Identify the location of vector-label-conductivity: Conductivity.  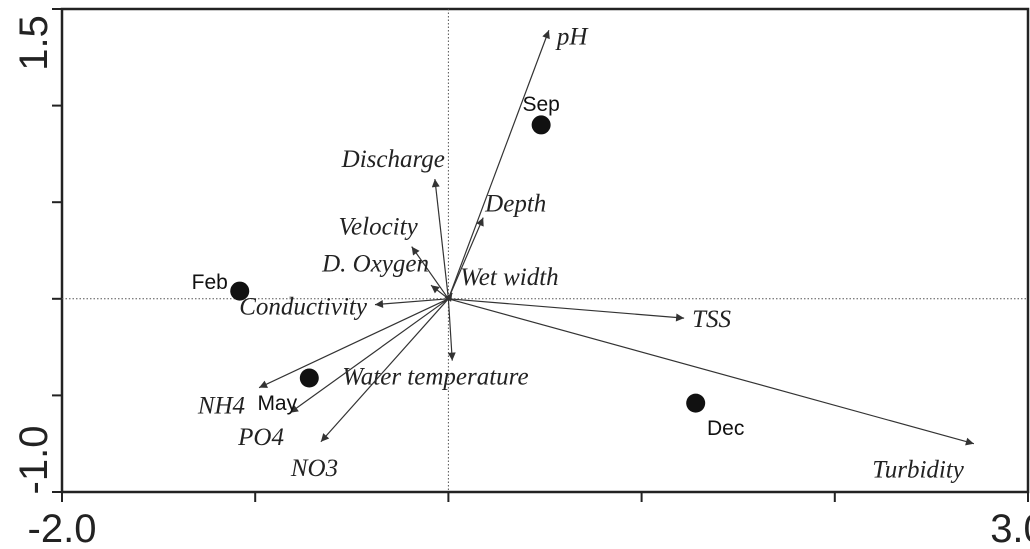
(303, 307).